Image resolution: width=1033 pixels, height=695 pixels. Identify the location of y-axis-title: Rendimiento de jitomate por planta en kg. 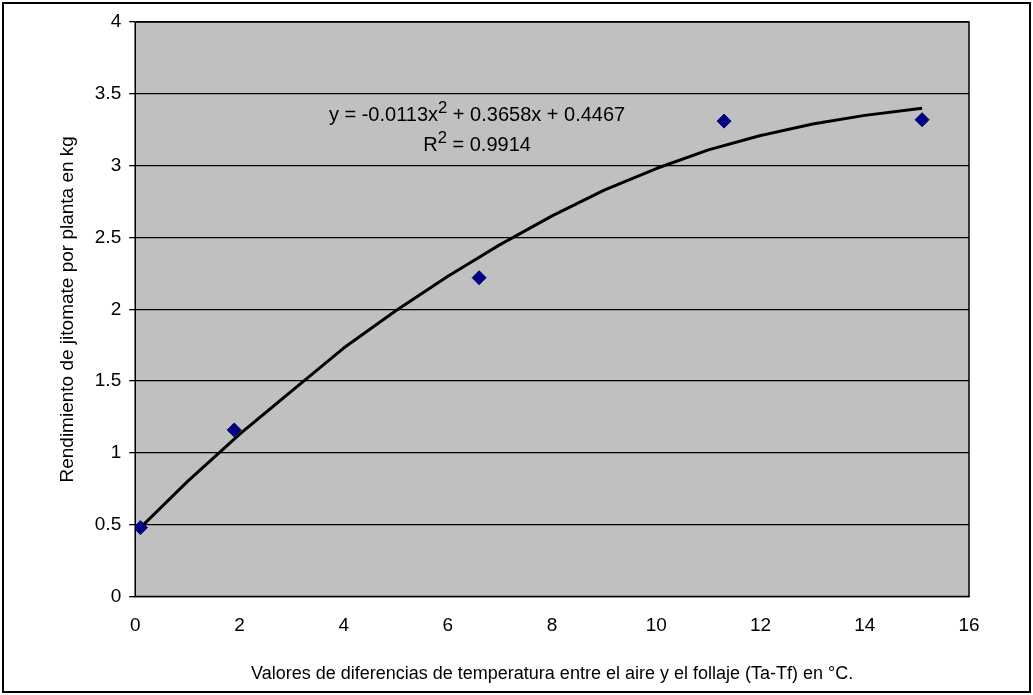
(66, 309).